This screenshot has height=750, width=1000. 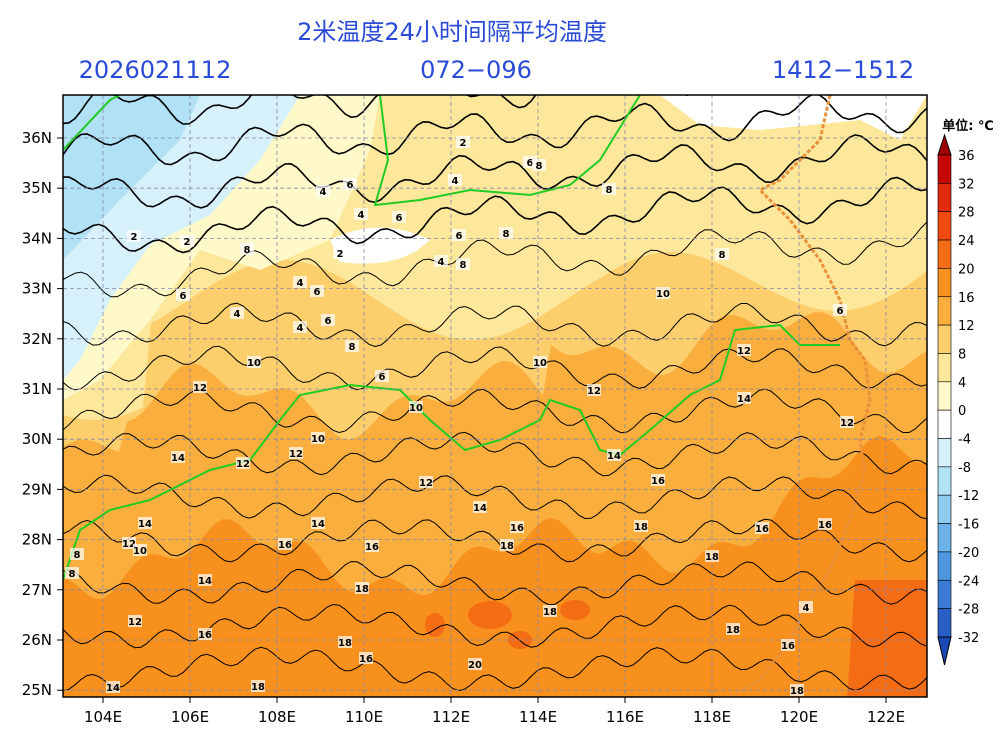 I want to click on colorbar-label: -28, so click(x=968, y=610).